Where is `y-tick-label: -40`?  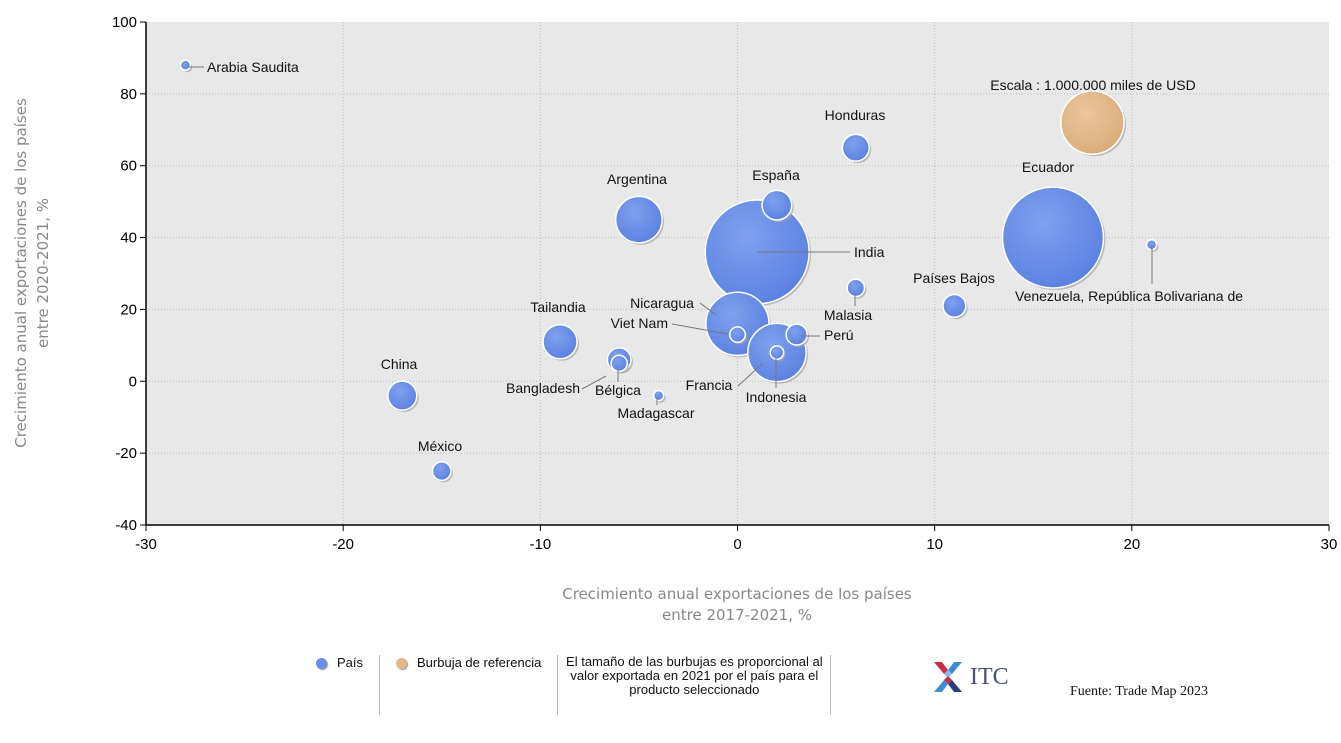
y-tick-label: -40 is located at coordinates (126, 525).